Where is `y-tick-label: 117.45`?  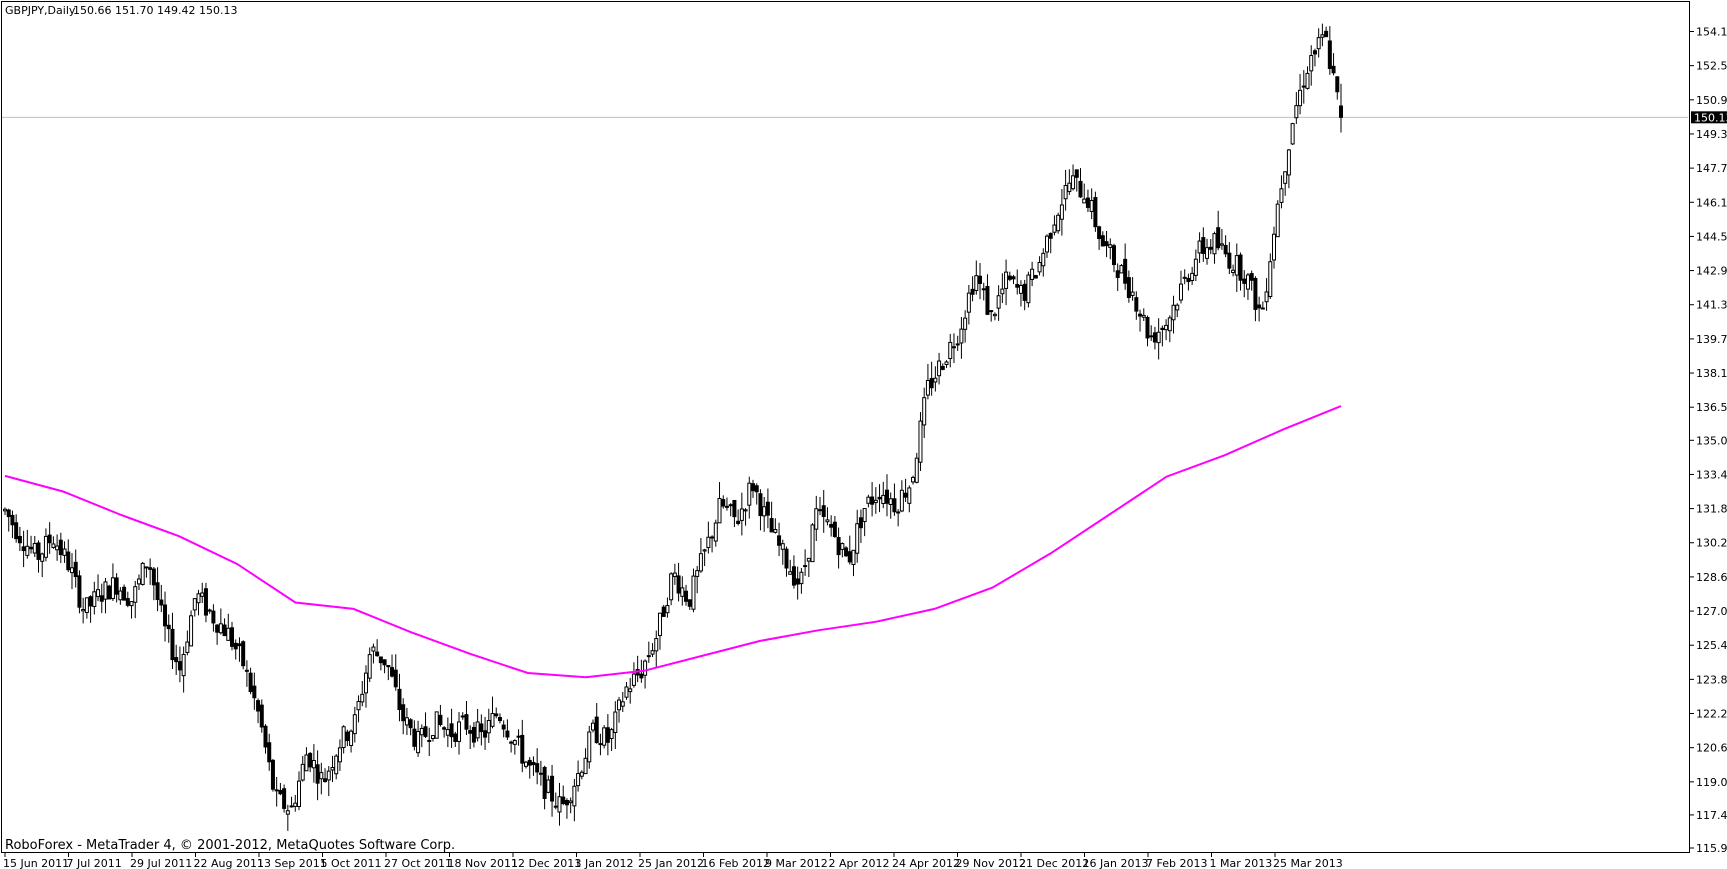 y-tick-label: 117.45 is located at coordinates (1711, 815).